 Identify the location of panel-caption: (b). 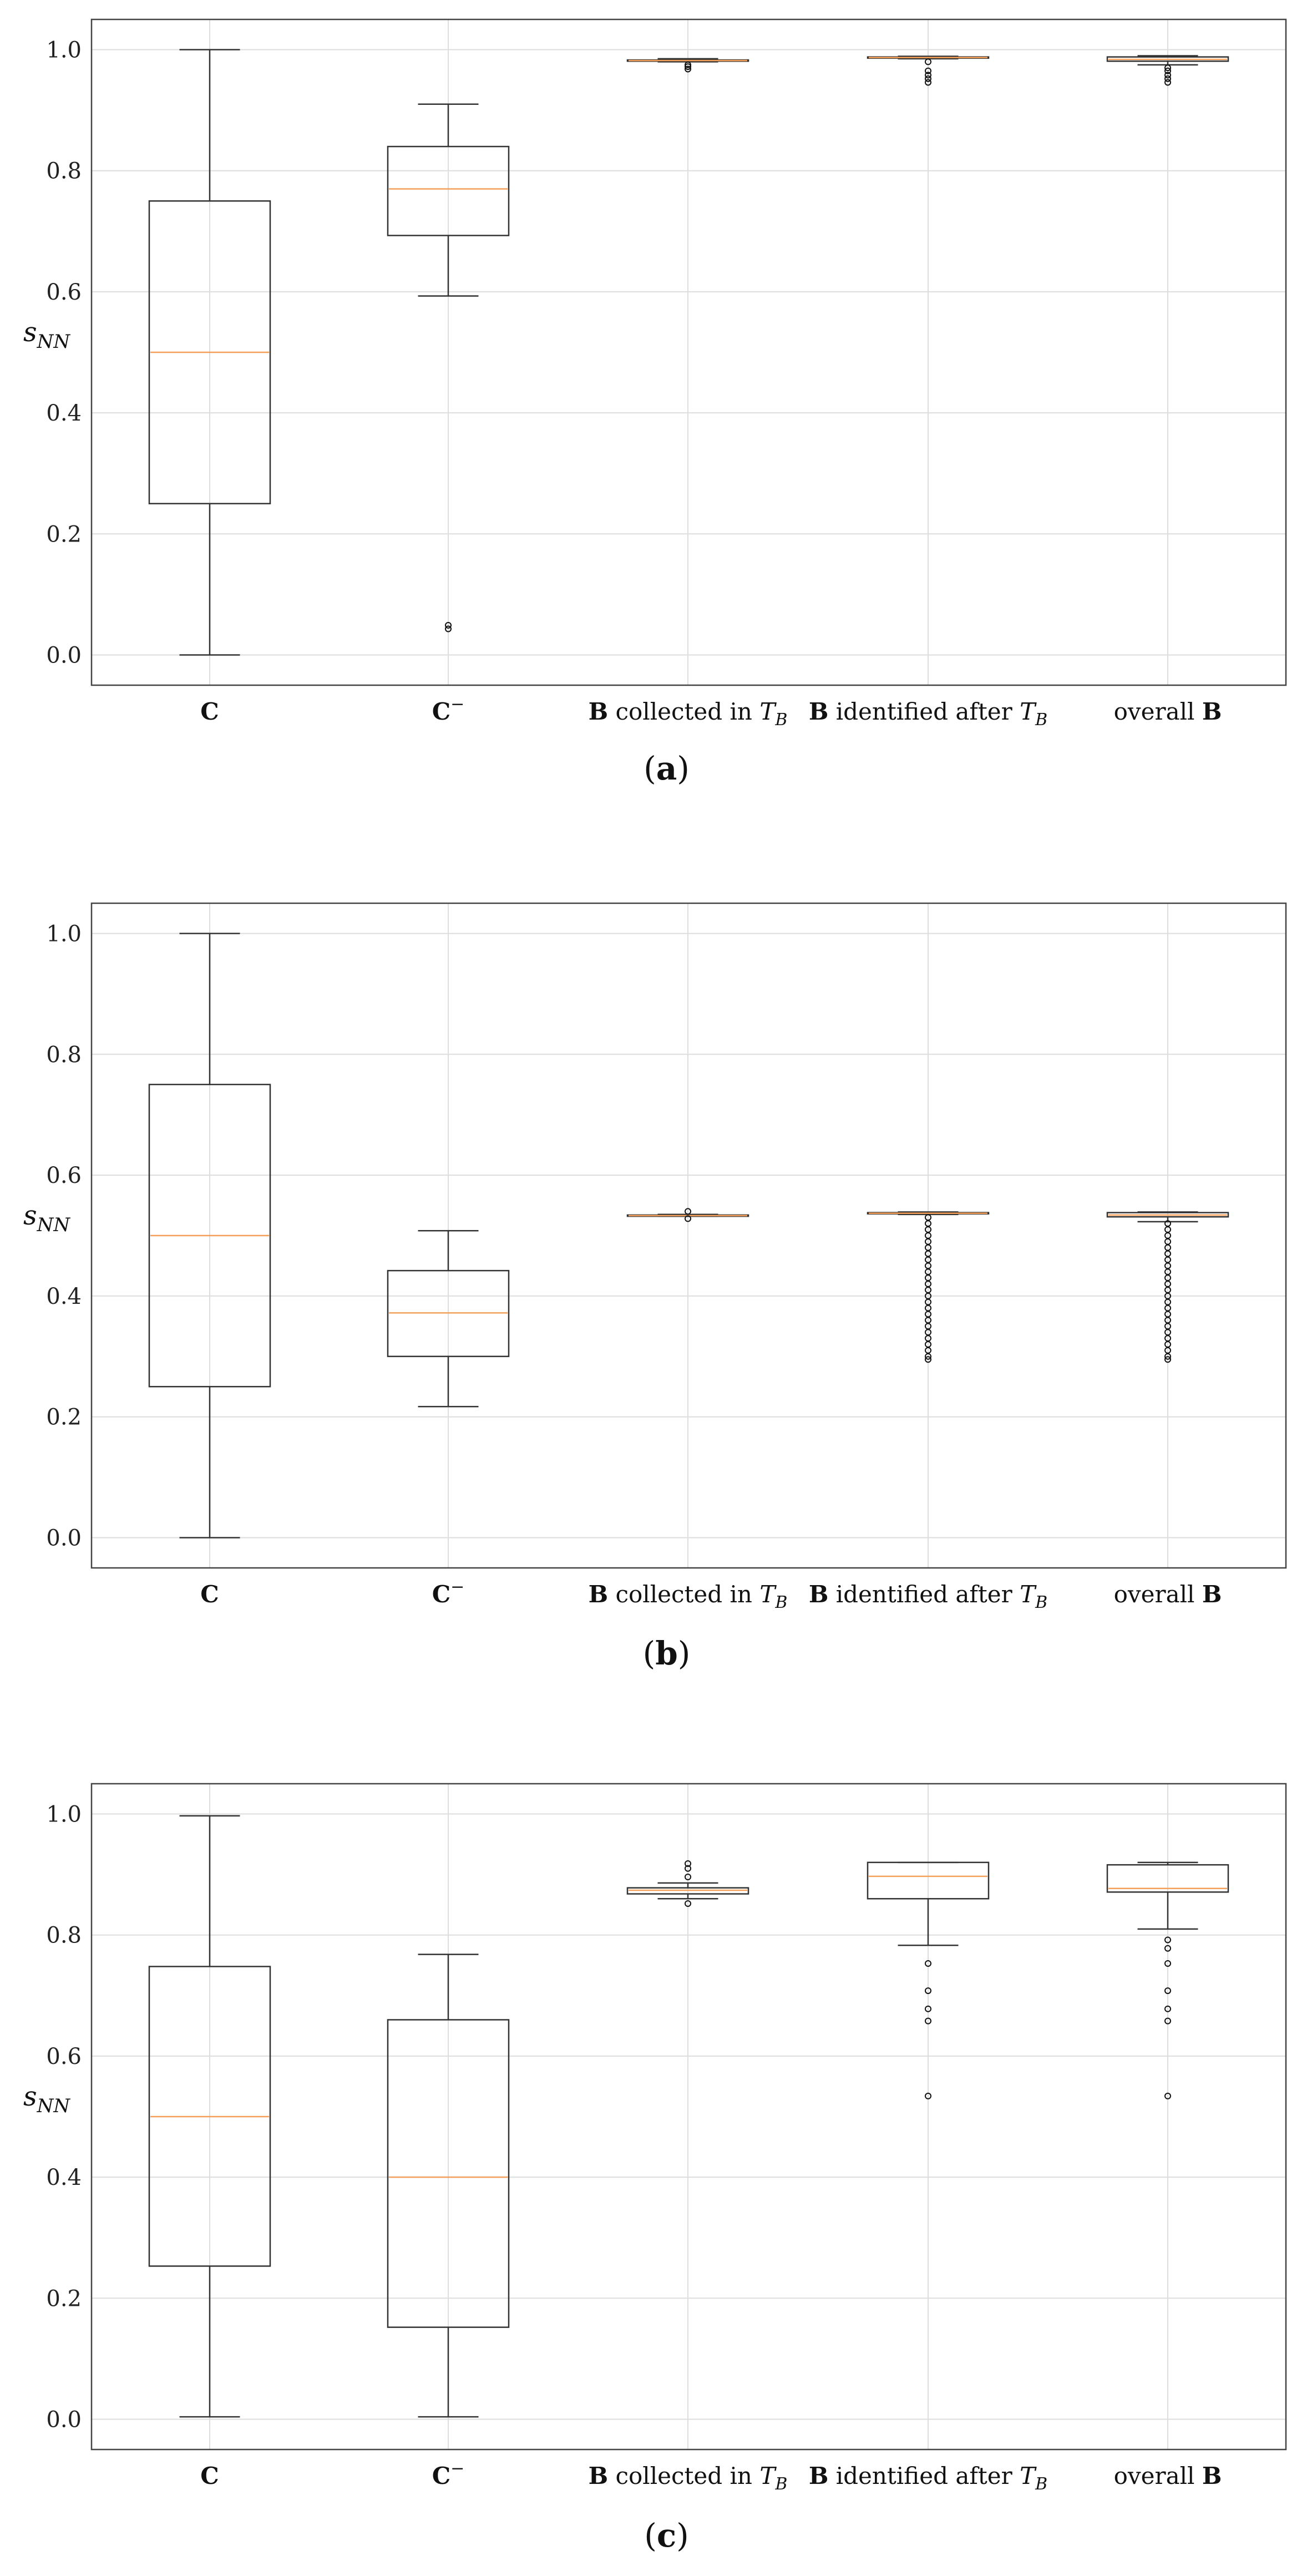
(667, 1653).